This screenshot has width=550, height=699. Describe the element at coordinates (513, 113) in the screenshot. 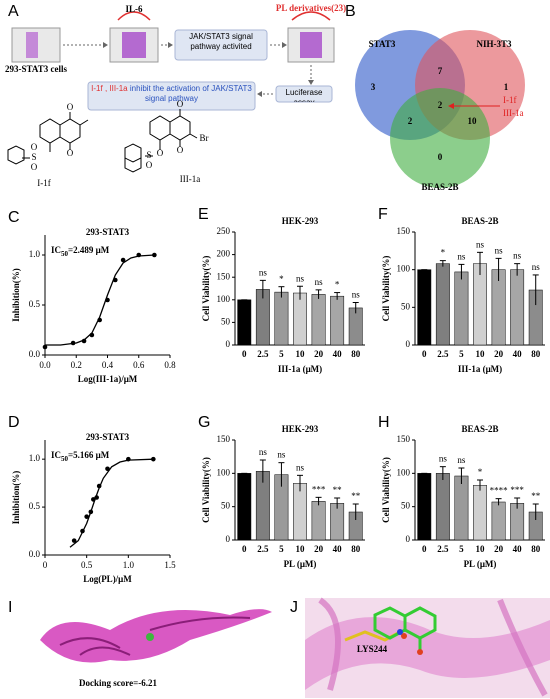

I see `callout: III-1a` at that location.